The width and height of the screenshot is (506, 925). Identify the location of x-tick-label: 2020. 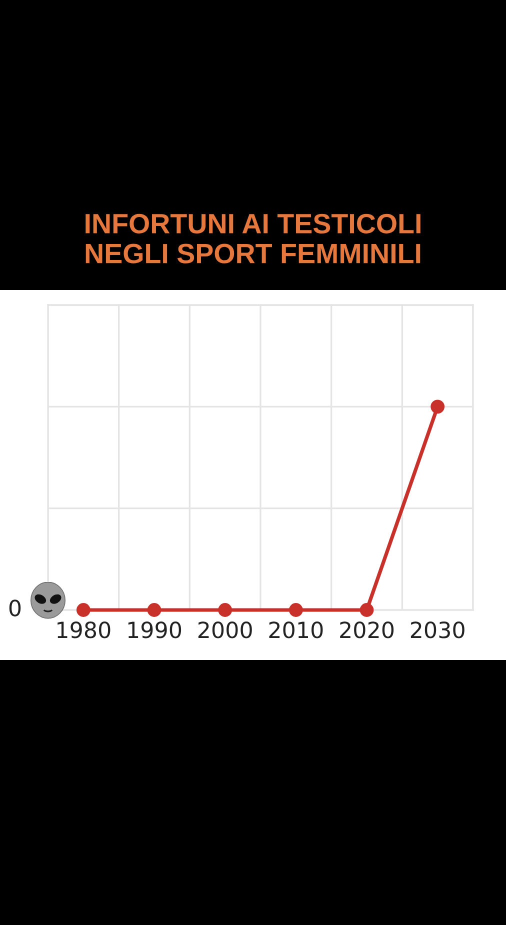
(367, 630).